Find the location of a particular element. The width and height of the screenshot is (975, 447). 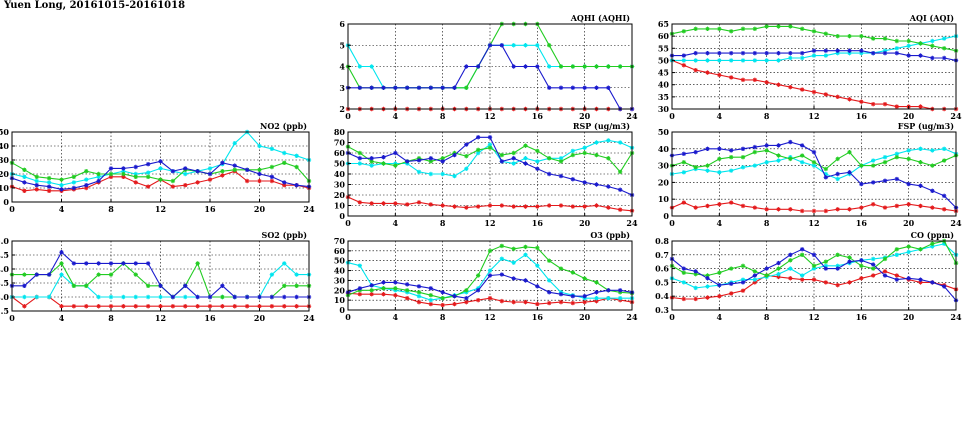

y-tick-label: 0 is located at coordinates (6, 202).